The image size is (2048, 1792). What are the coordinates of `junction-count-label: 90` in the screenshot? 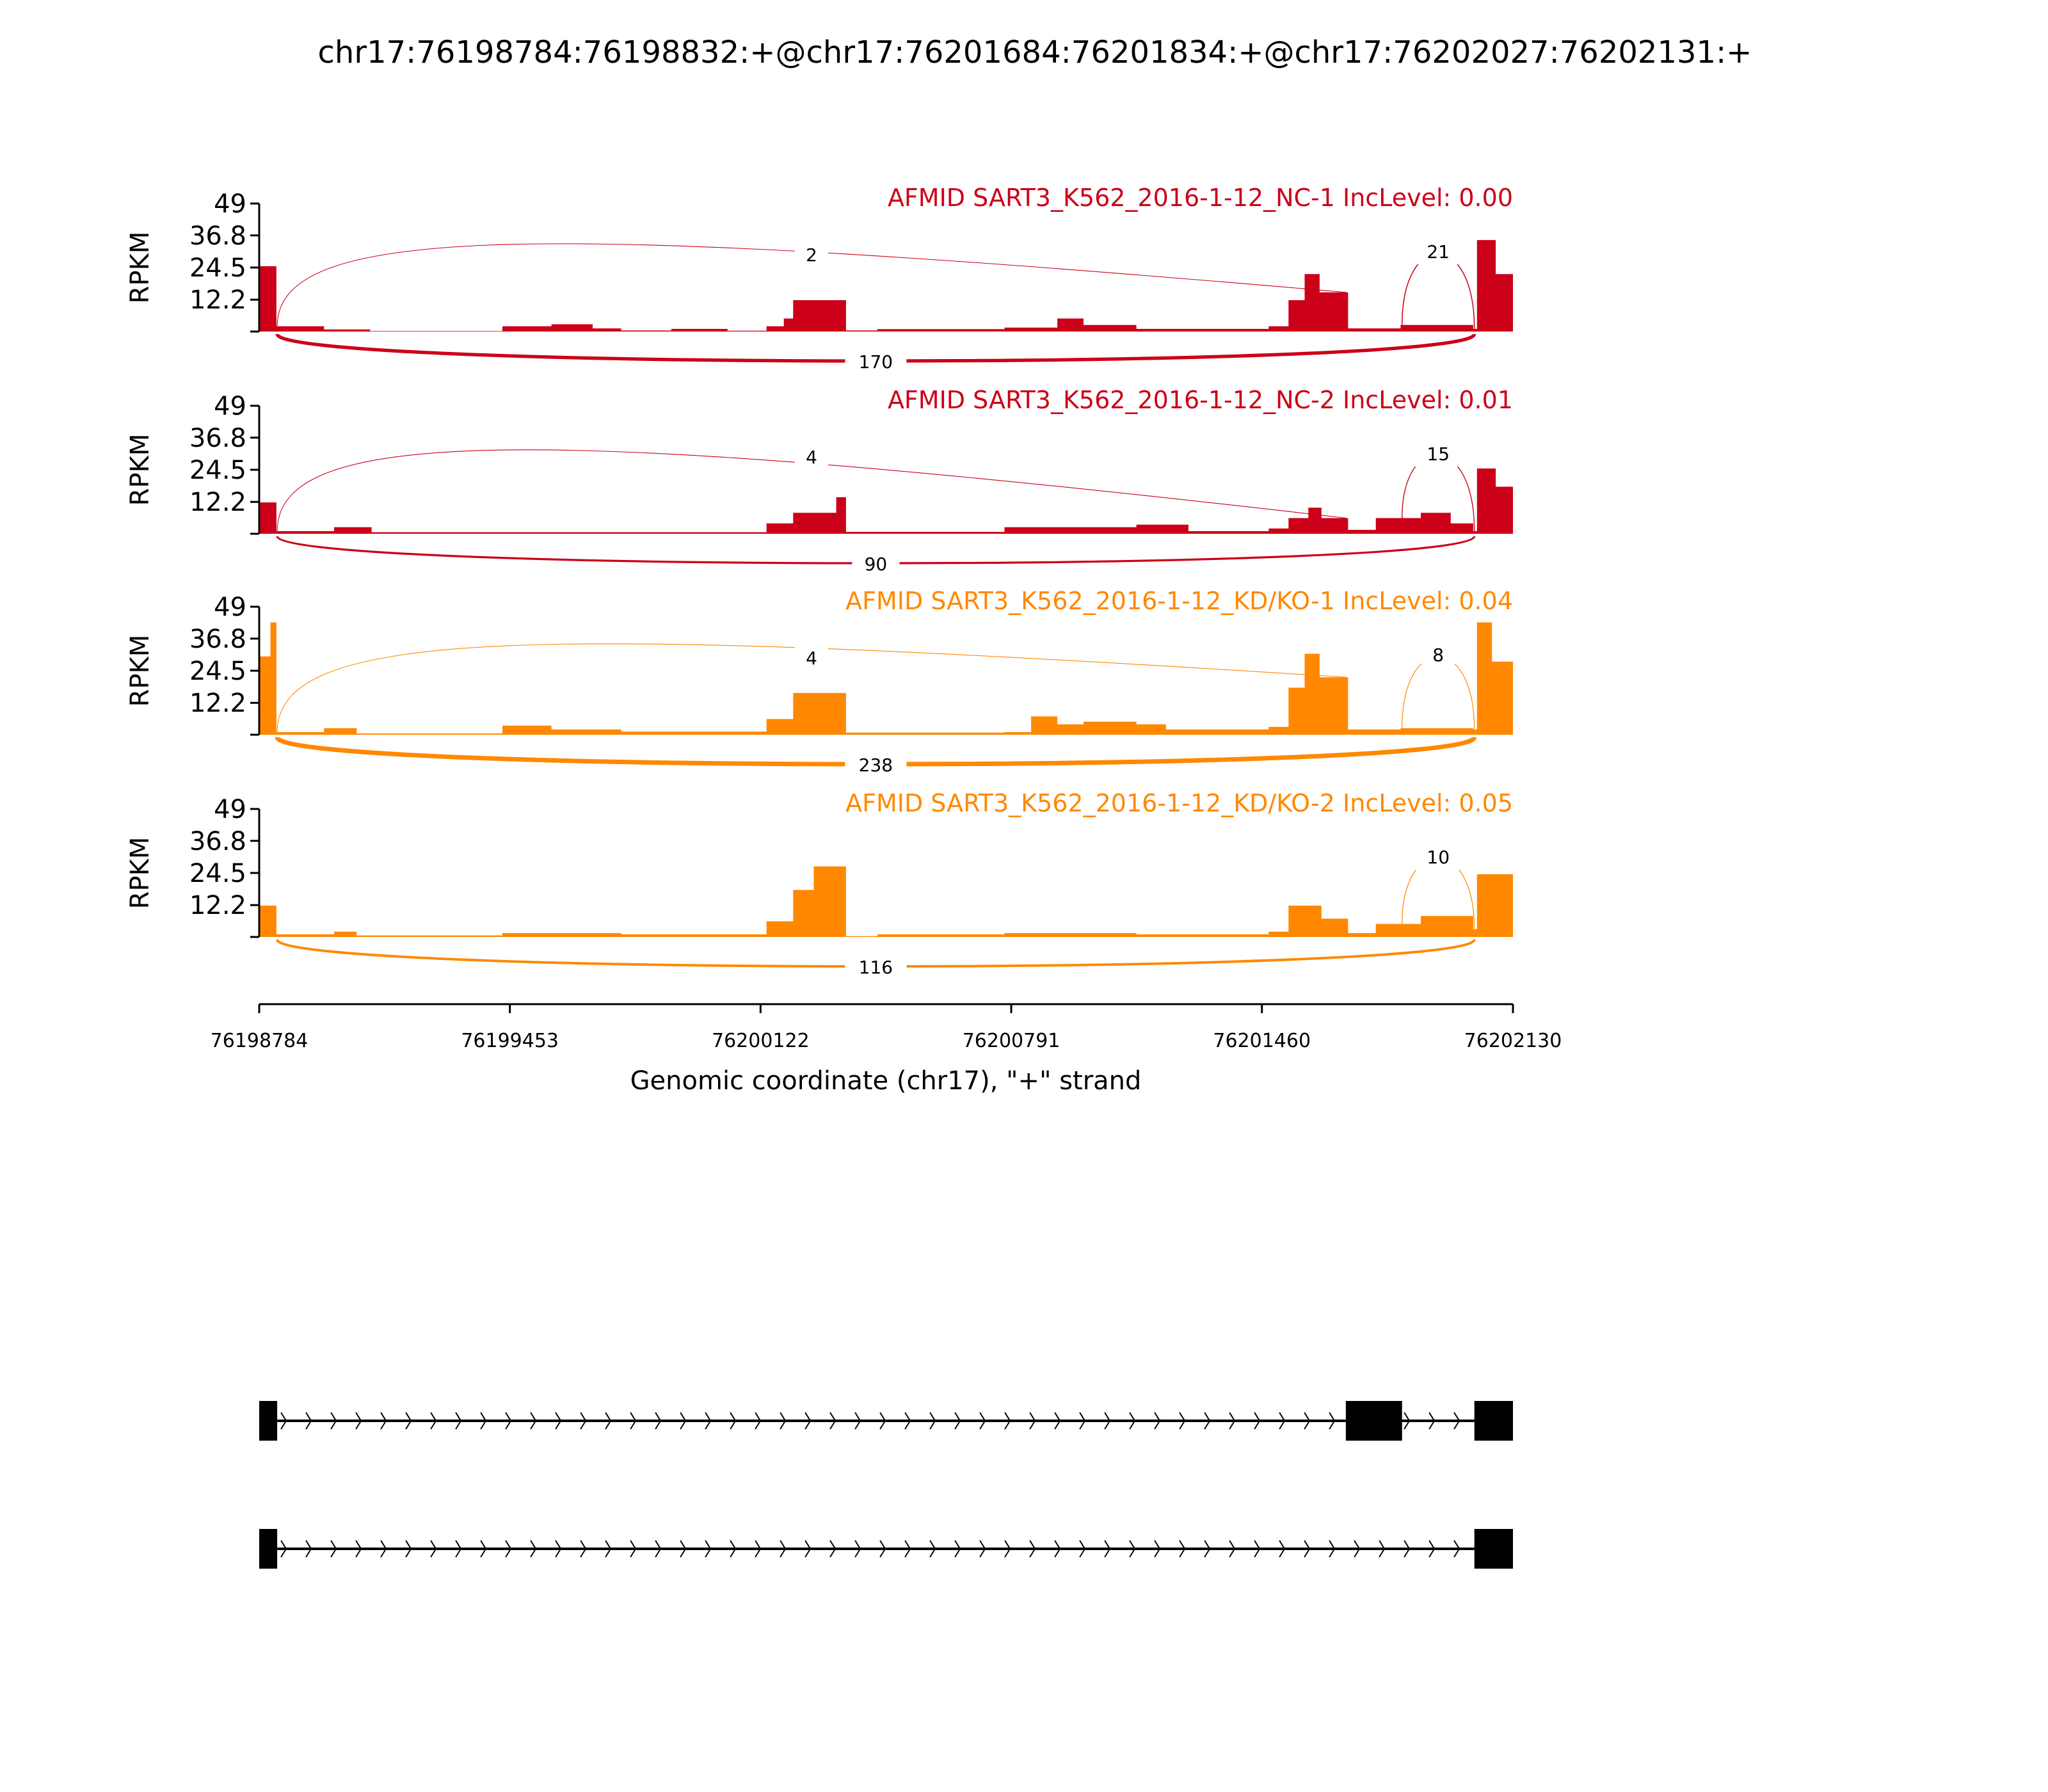 It's located at (876, 564).